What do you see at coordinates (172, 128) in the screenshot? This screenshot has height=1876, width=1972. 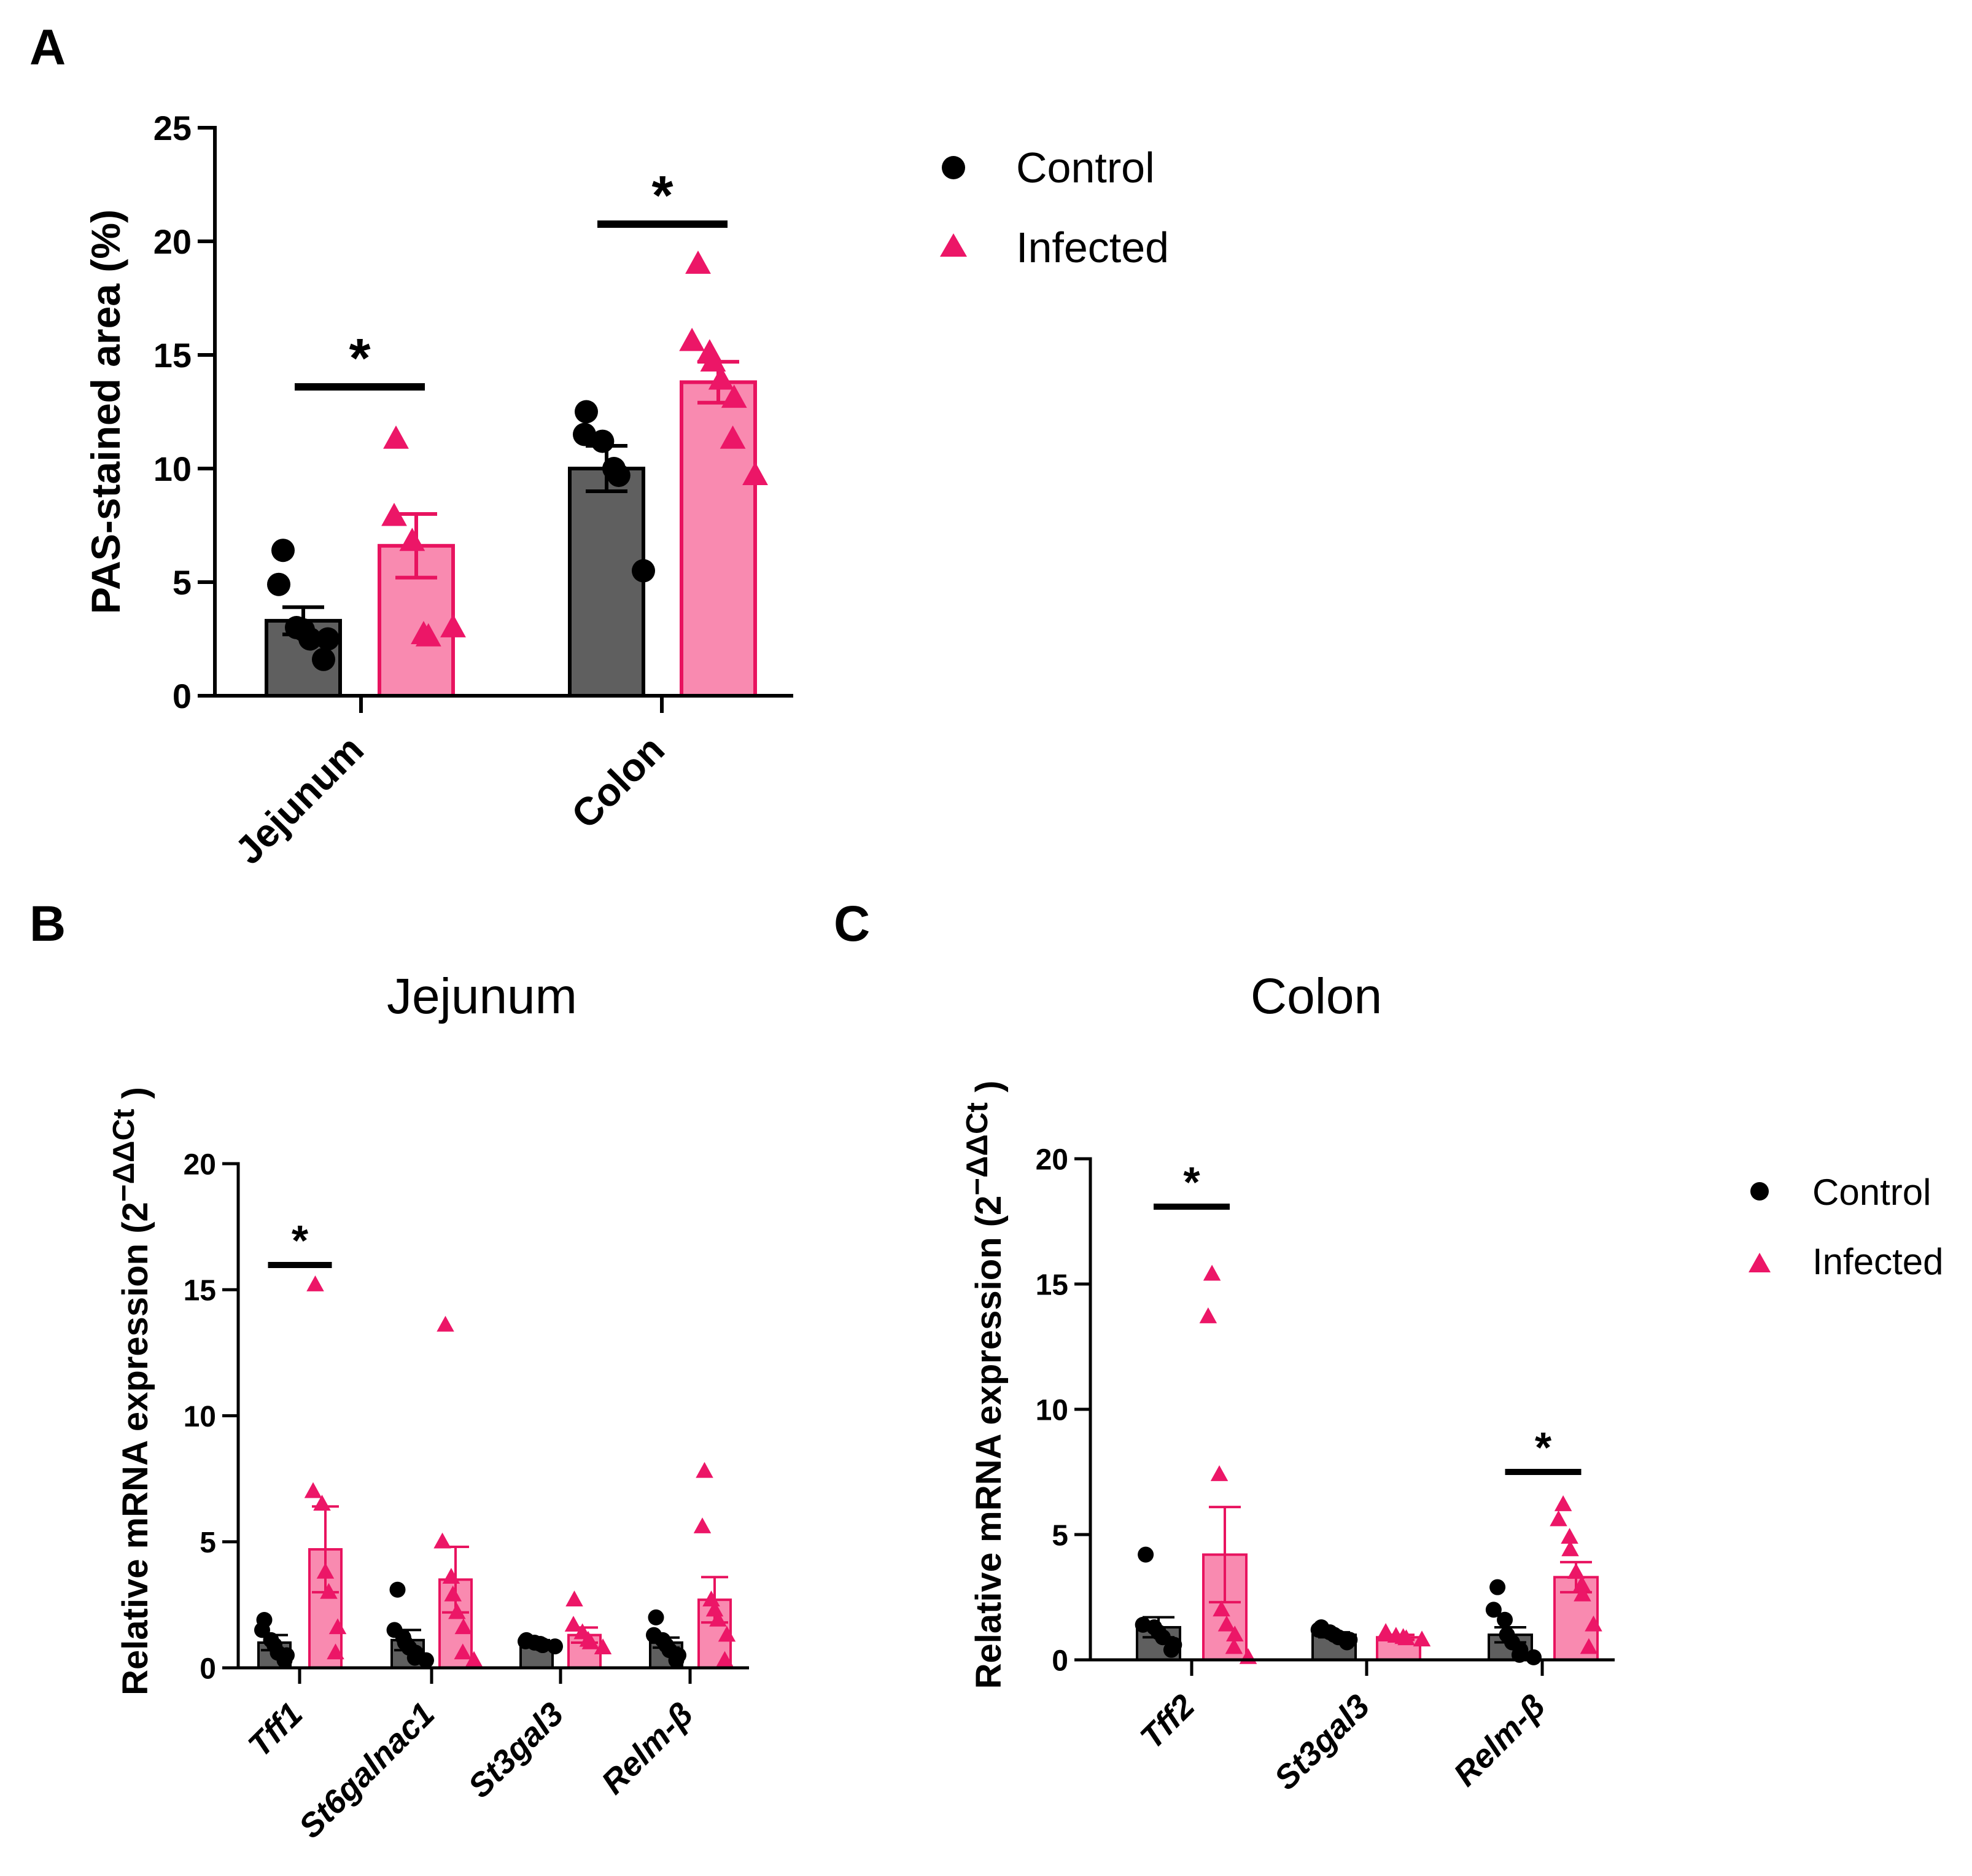 I see `y-tick-label: 25` at bounding box center [172, 128].